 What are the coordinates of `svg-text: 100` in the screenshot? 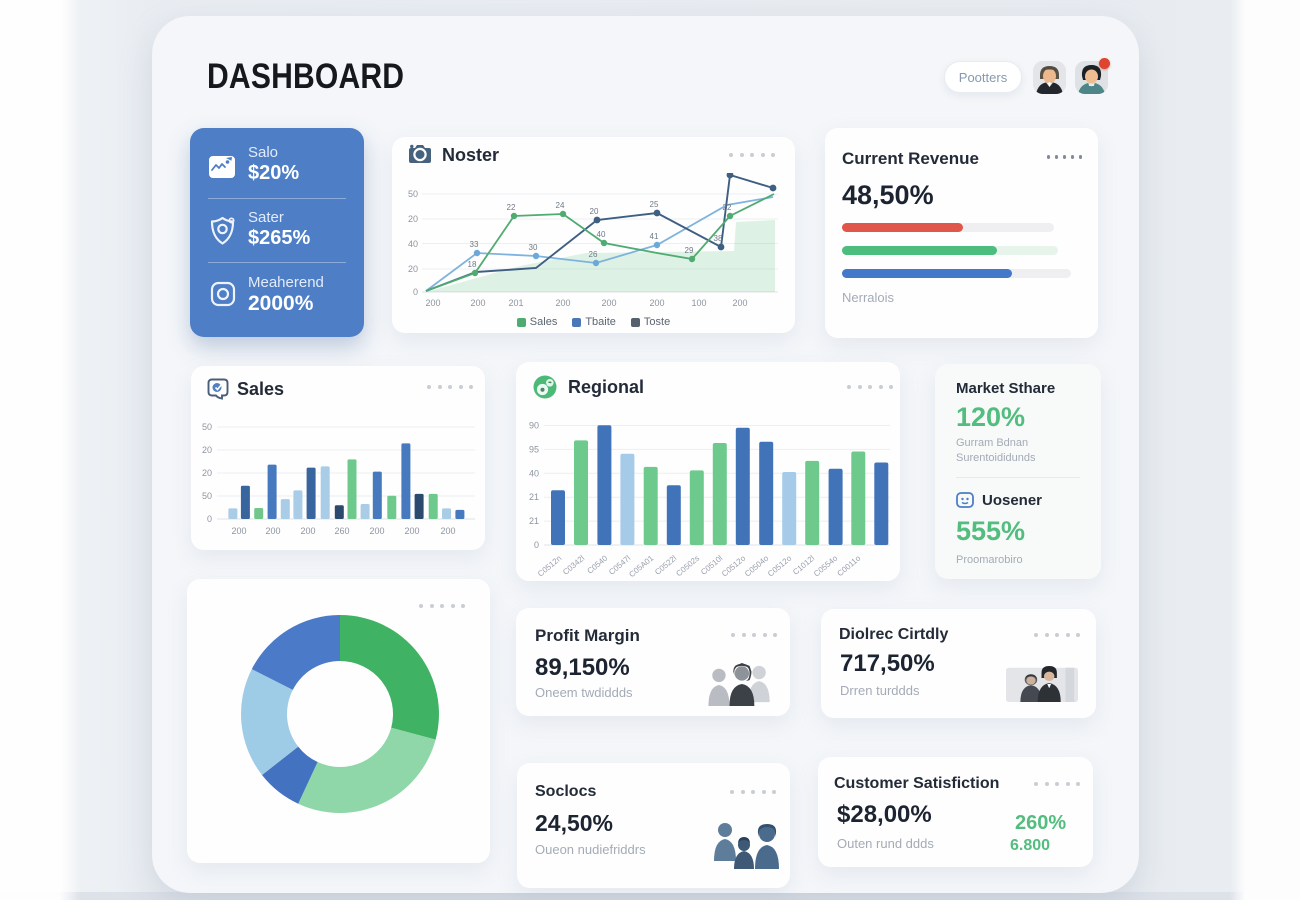 It's located at (698, 303).